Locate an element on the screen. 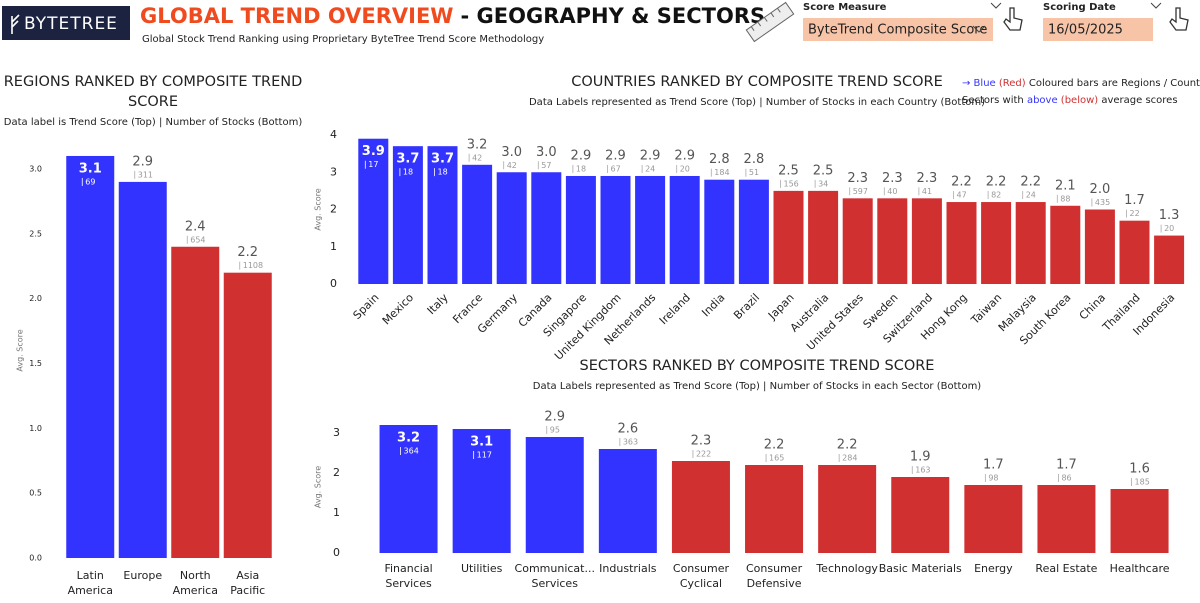  x-tick-line: Healthcare is located at coordinates (1140, 568).